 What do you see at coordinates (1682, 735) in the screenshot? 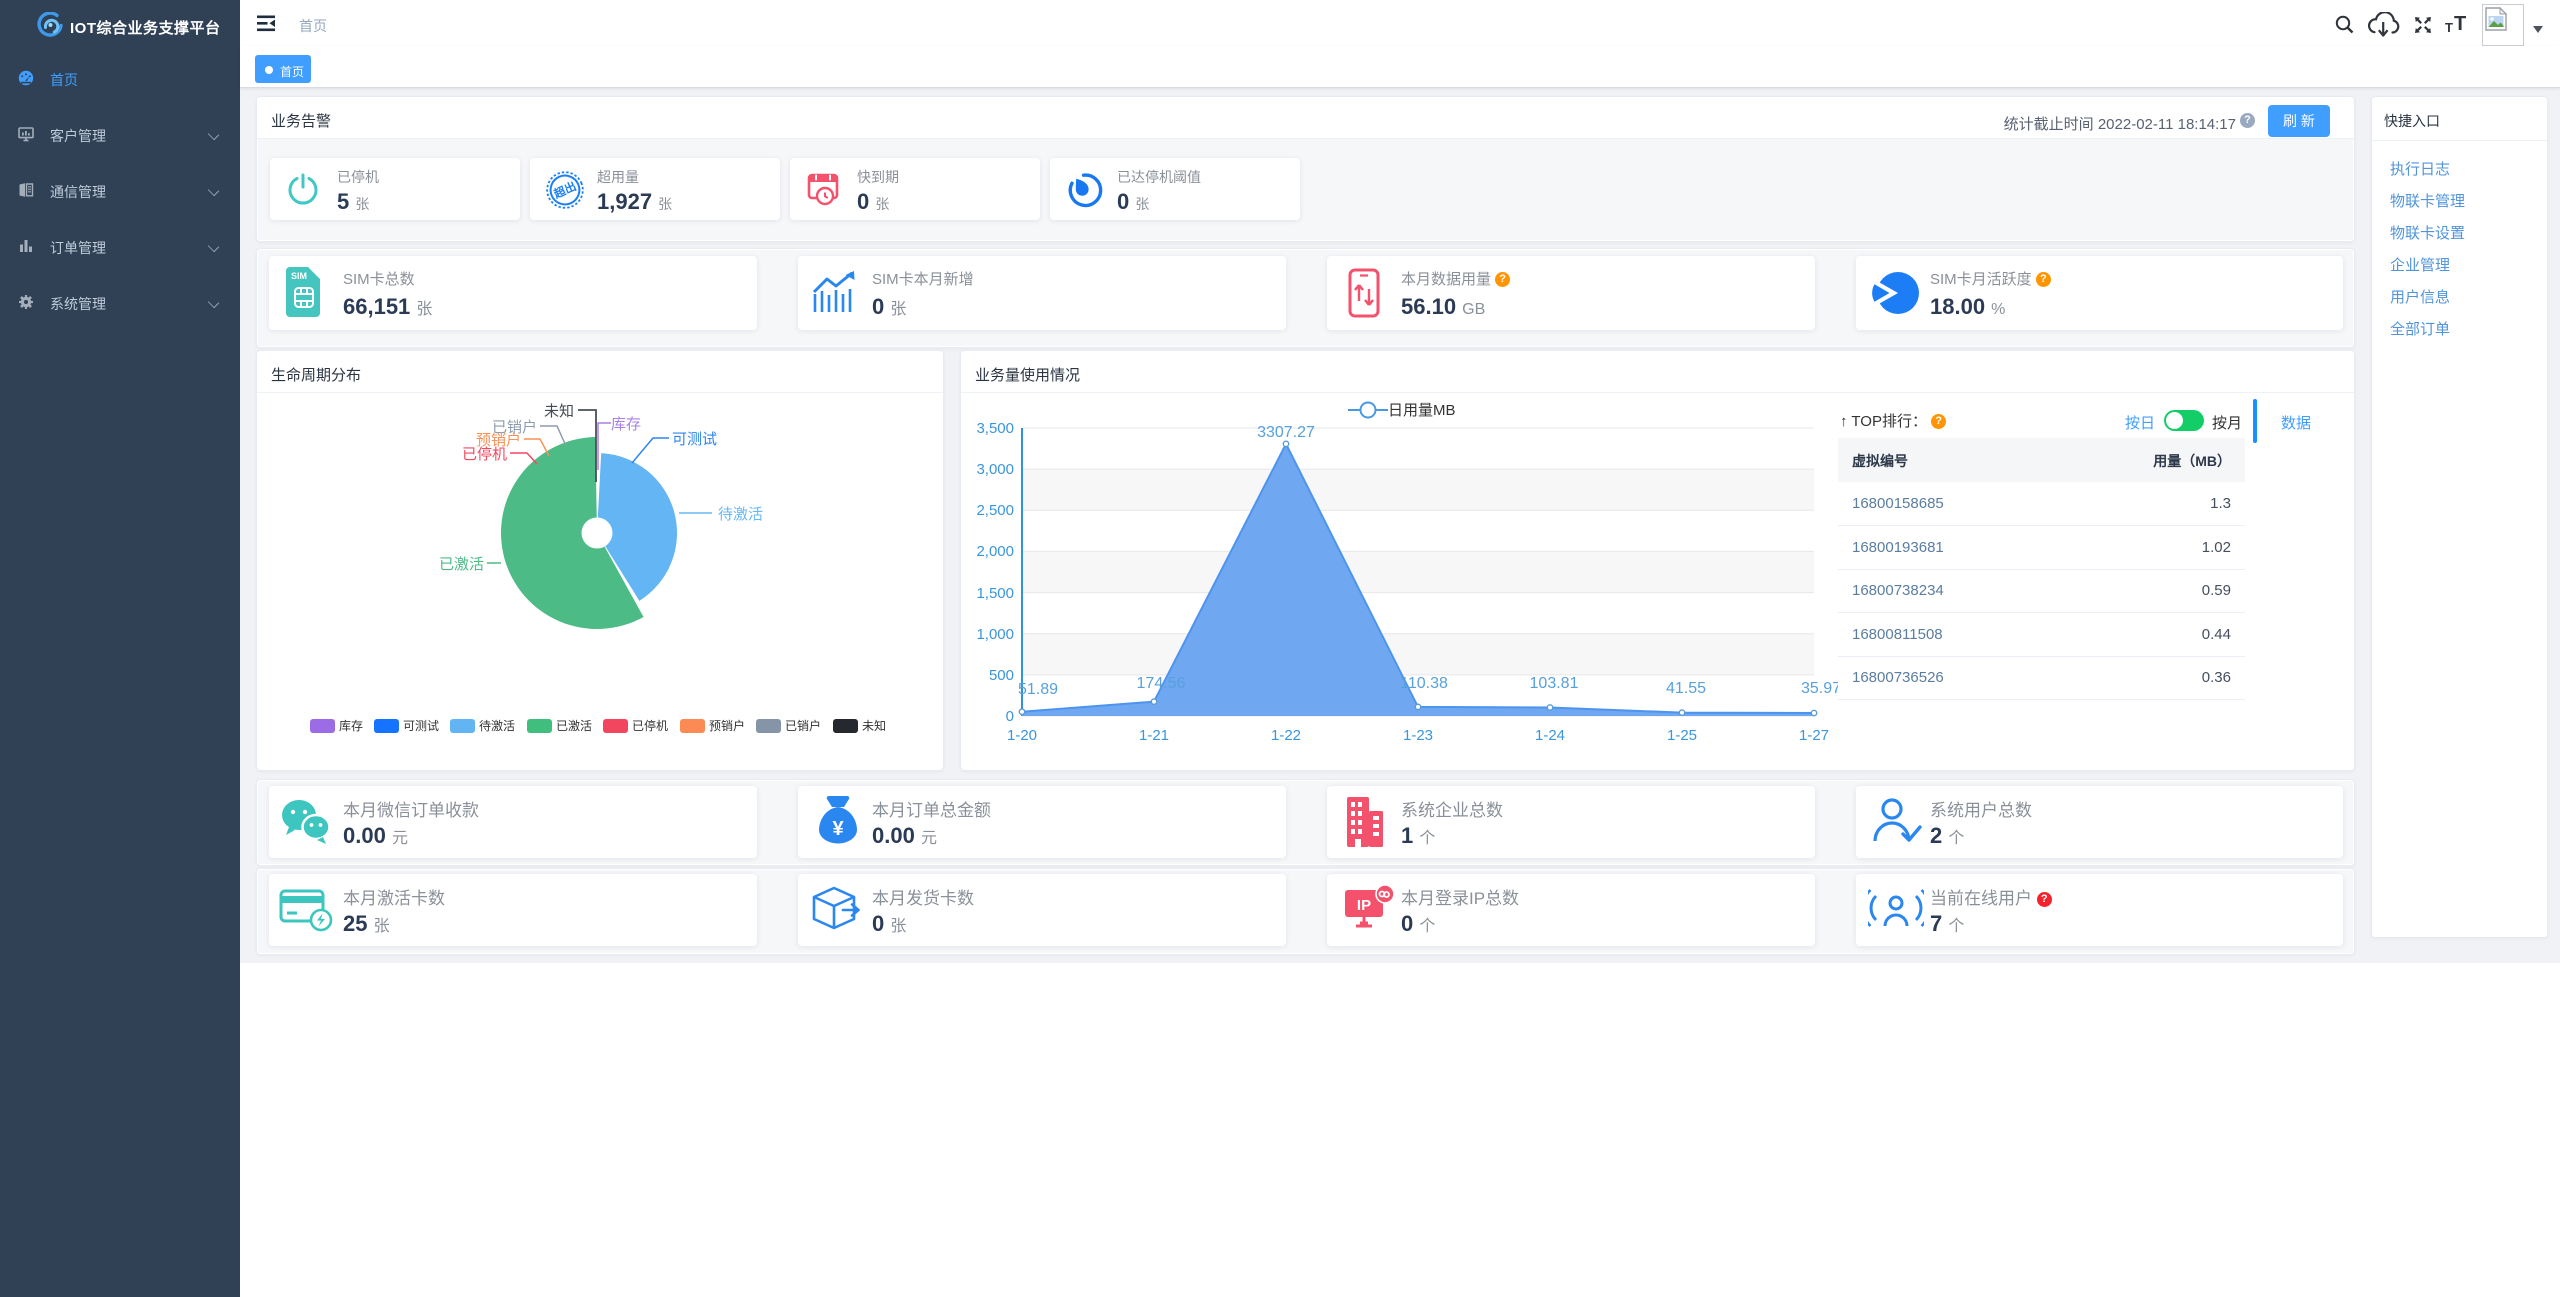
I see `svg-text: 1-25` at bounding box center [1682, 735].